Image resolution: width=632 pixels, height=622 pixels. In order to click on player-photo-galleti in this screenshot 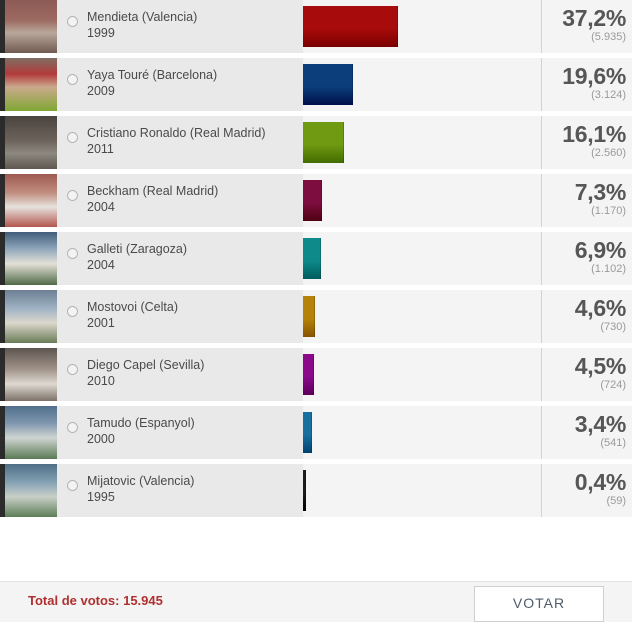, I will do `click(28, 258)`.